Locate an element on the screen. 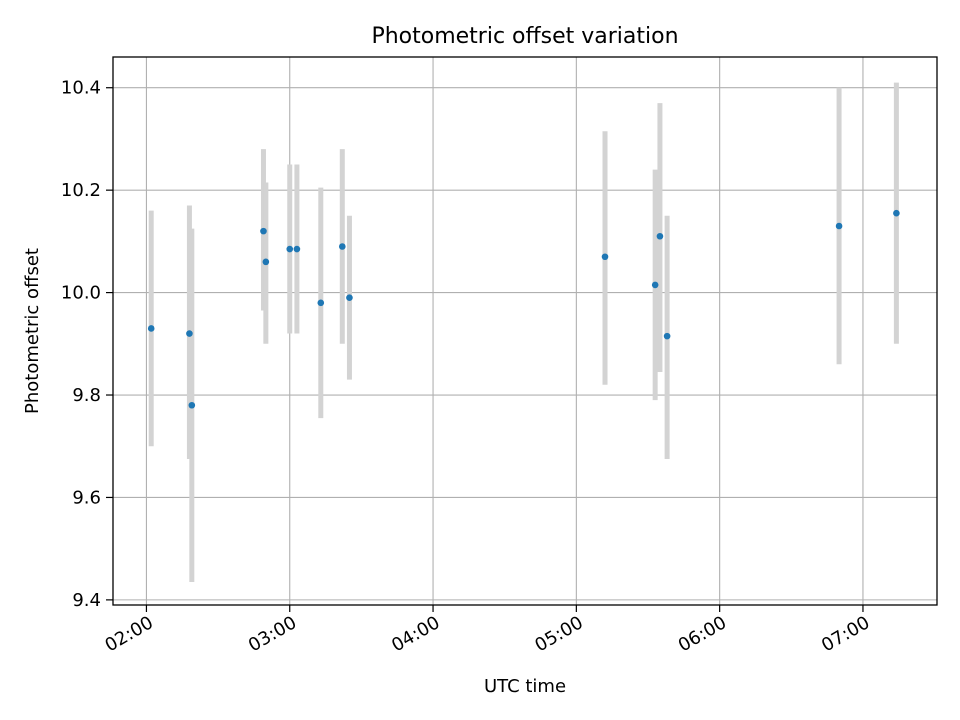  y-tick-label: 10.2 is located at coordinates (81, 190).